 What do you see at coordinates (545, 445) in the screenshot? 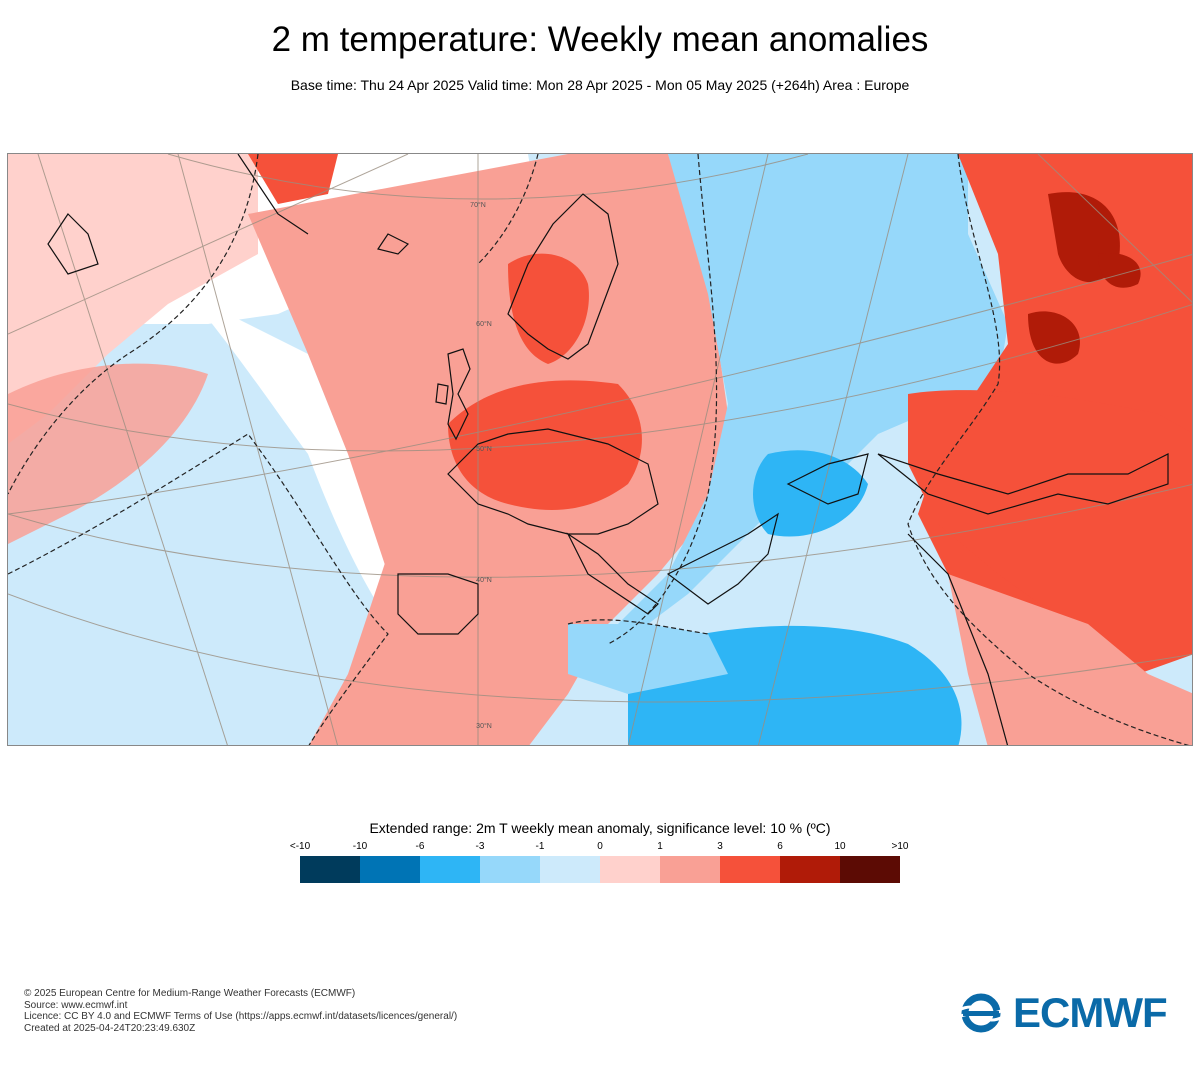
I see `anomaly-region-red-west-europe` at bounding box center [545, 445].